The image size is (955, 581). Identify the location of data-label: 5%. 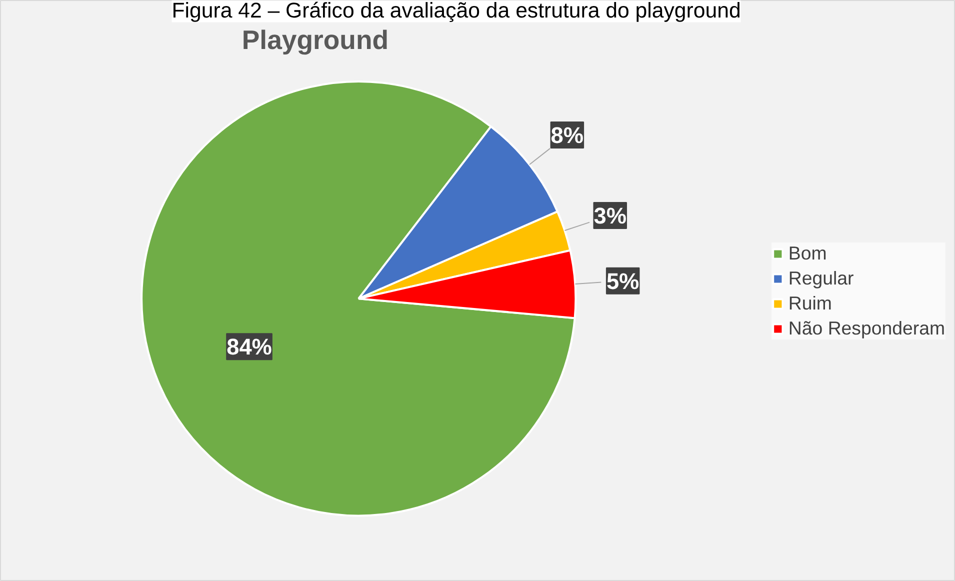
(623, 281).